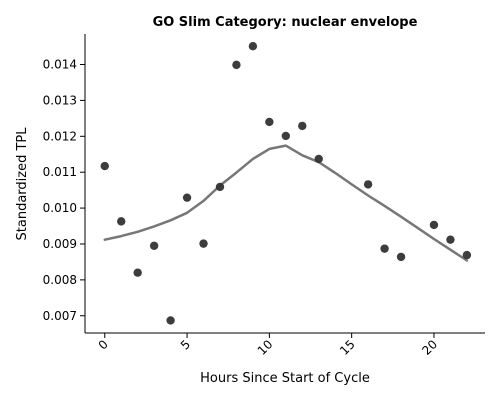 This screenshot has width=500, height=400. I want to click on y-tick-label: 0.007, so click(60, 316).